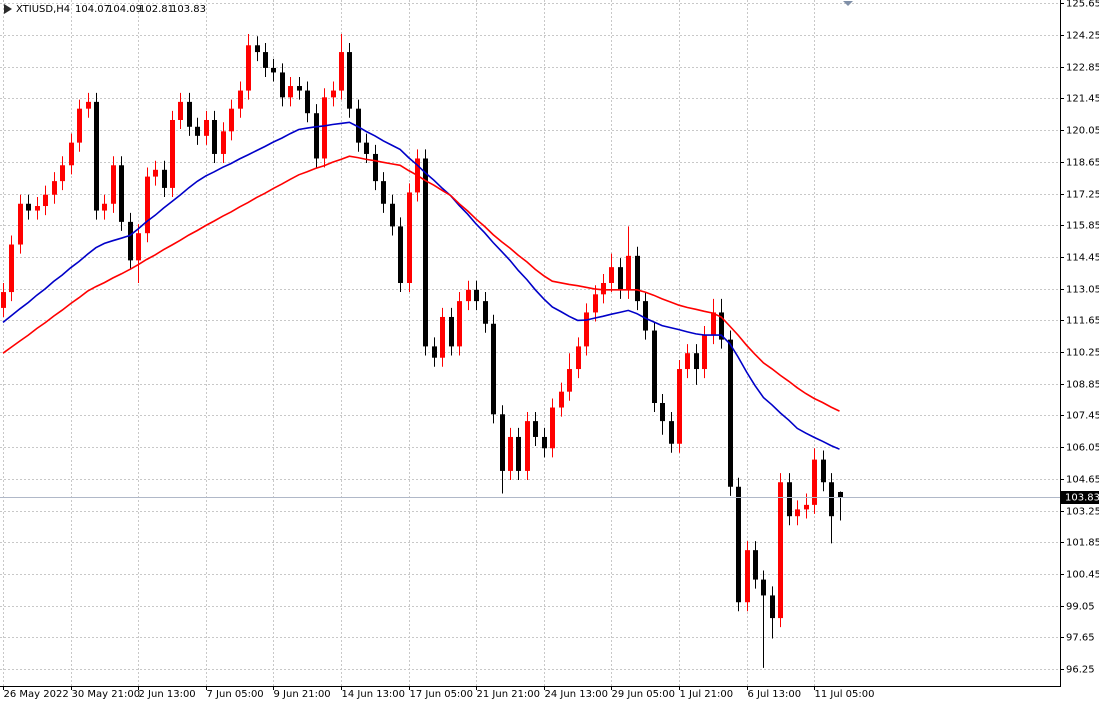  What do you see at coordinates (1082, 258) in the screenshot?
I see `y-tick-label: 114.45` at bounding box center [1082, 258].